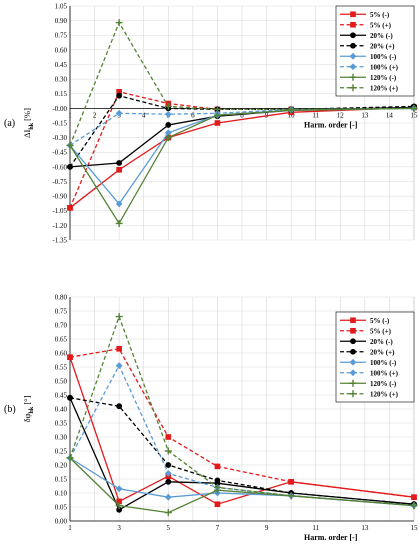 Image resolution: width=419 pixels, height=550 pixels. Describe the element at coordinates (61, 65) in the screenshot. I see `y-tick-label: 0.45` at that location.